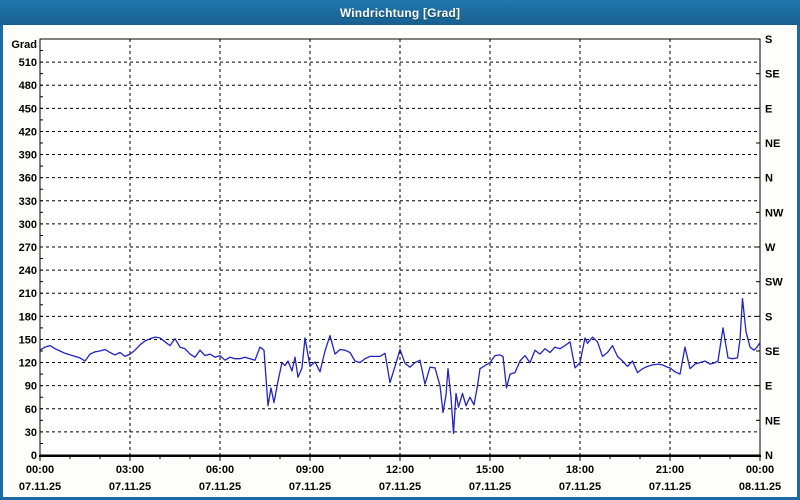  What do you see at coordinates (490, 470) in the screenshot?
I see `x-tick-time: 15:00` at bounding box center [490, 470].